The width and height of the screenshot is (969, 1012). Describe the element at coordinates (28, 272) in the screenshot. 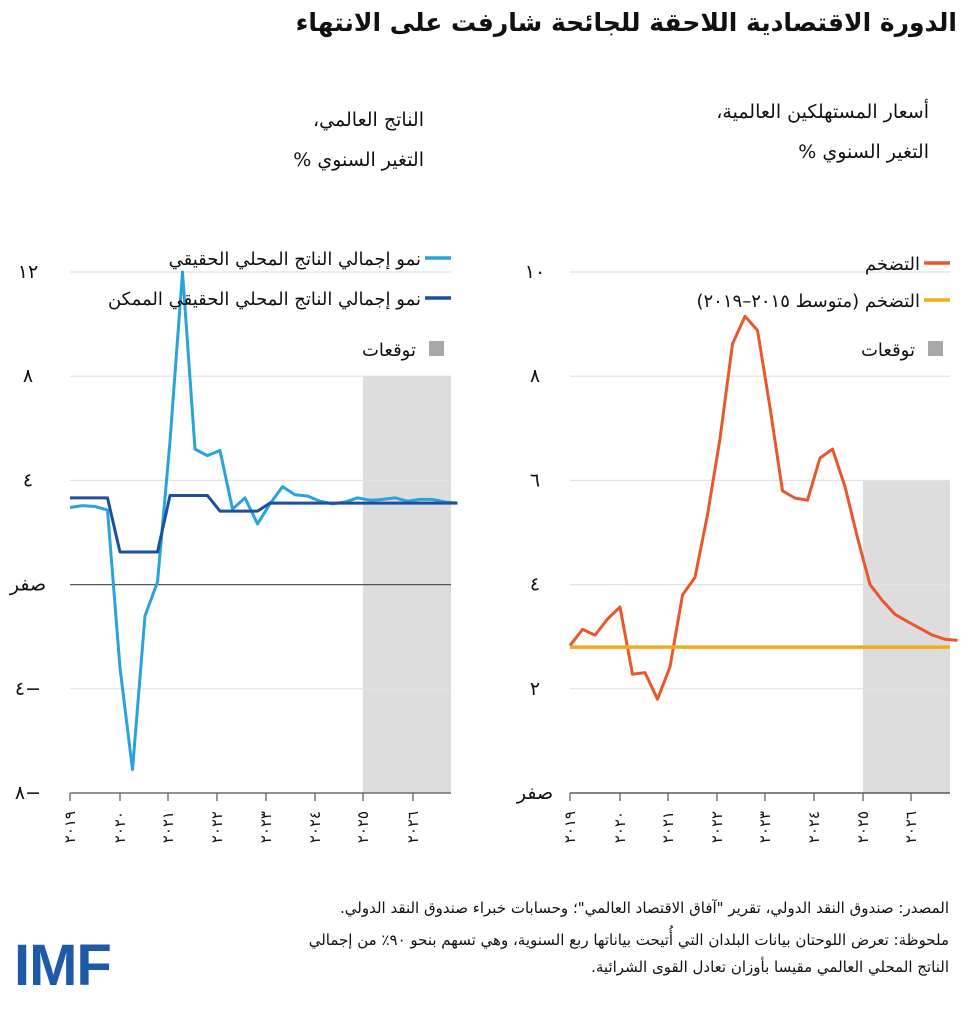

I see `gdp-y-tick-label: ١٢` at that location.